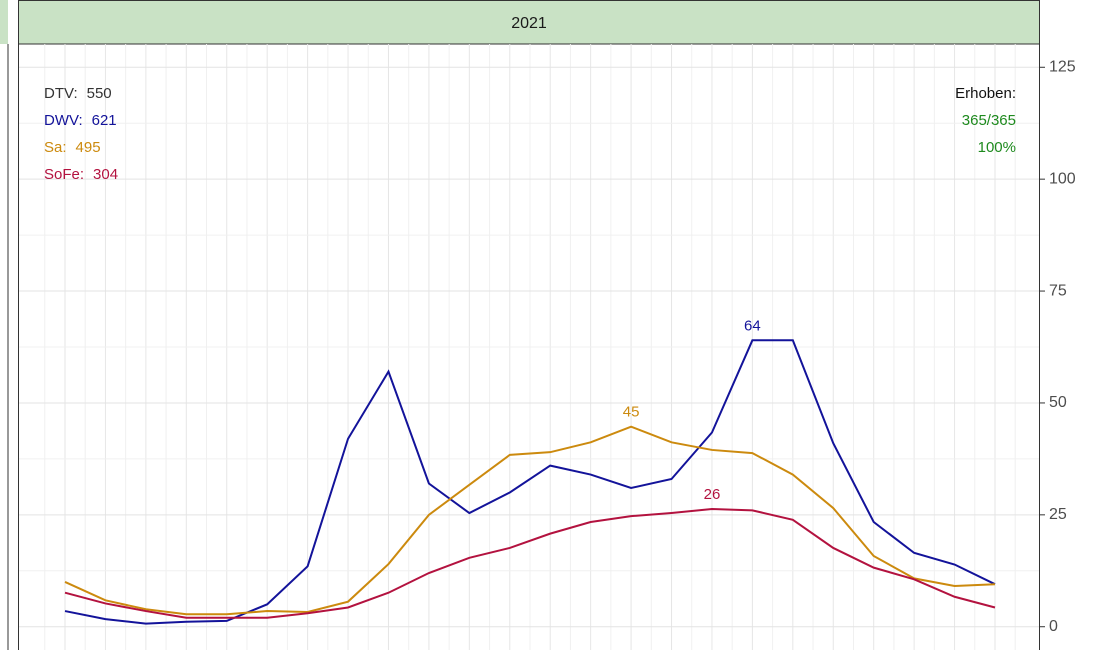 The image size is (1101, 650). Describe the element at coordinates (99, 93) in the screenshot. I see `stat-value: 550` at that location.